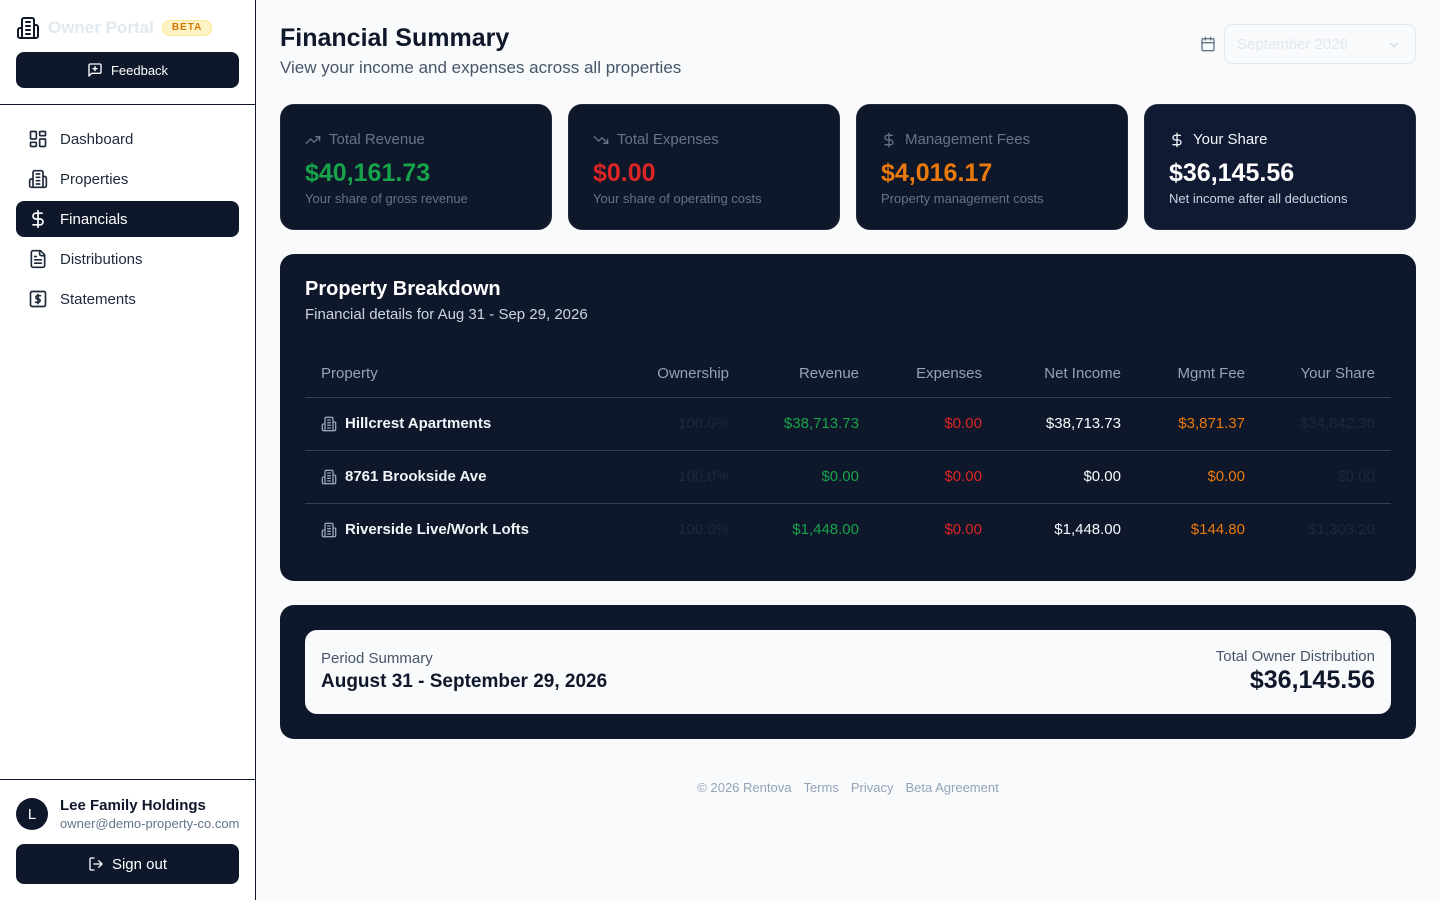 This screenshot has height=900, width=1440. Describe the element at coordinates (38, 299) in the screenshot. I see `receipt-icon` at that location.